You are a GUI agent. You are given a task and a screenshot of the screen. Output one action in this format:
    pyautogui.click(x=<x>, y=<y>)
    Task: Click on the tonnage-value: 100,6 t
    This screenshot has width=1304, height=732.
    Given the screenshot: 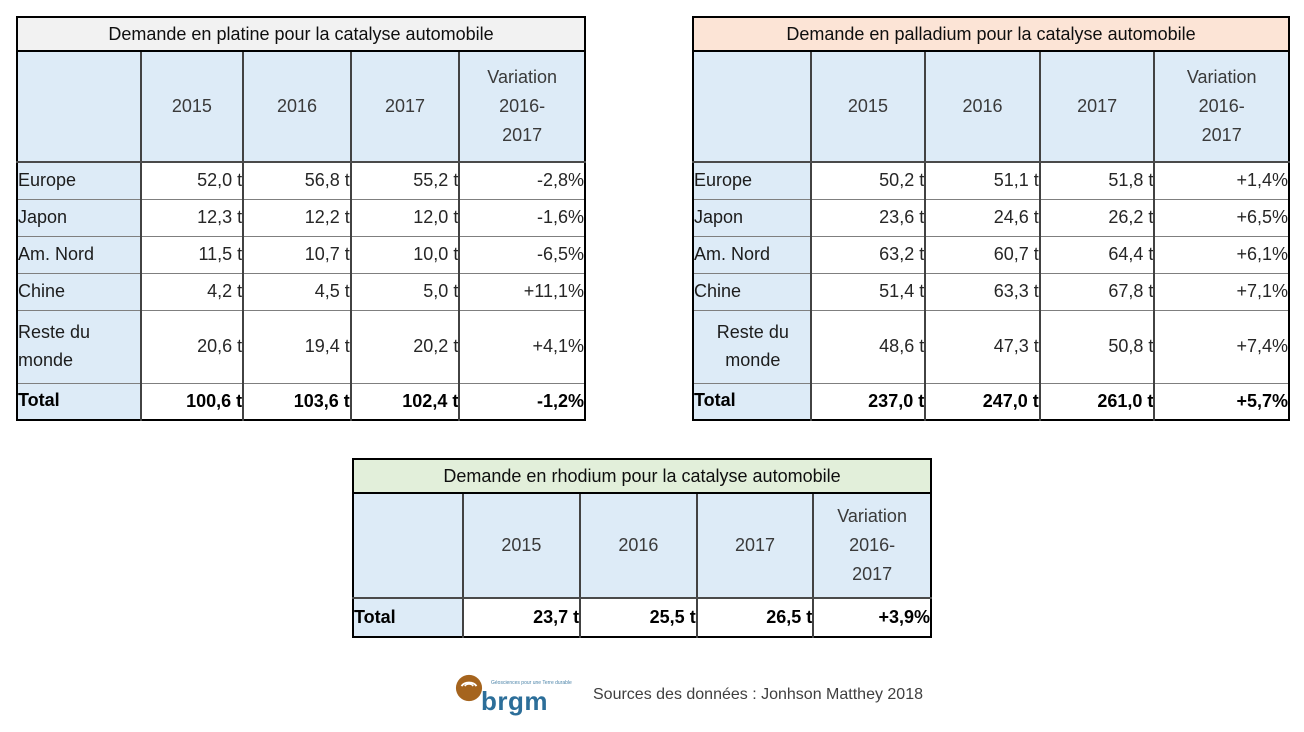 What is the action you would take?
    pyautogui.click(x=191, y=401)
    